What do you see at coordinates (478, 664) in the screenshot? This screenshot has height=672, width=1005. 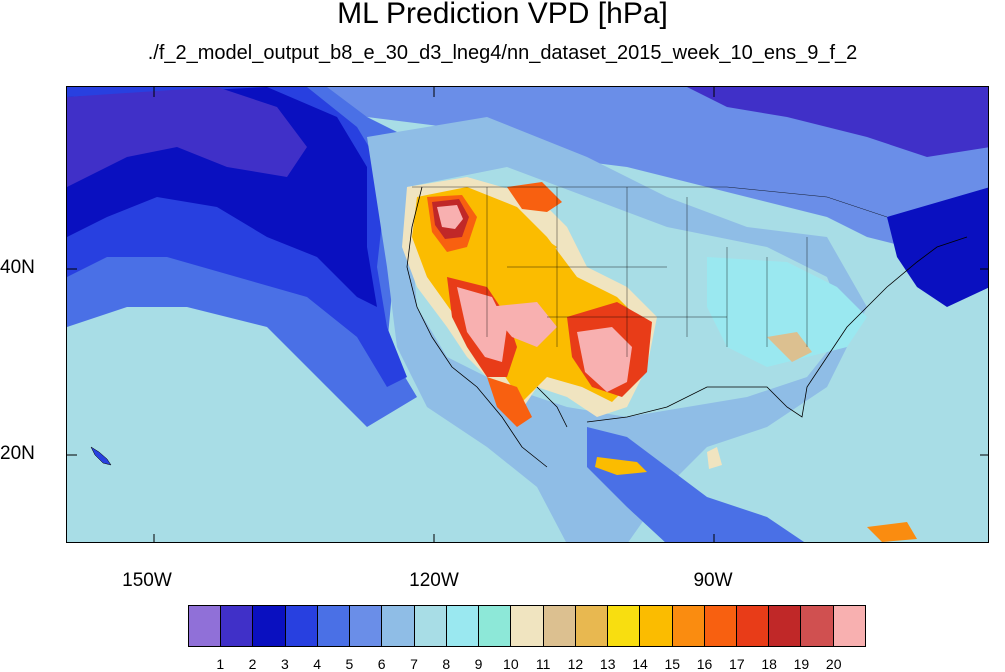 I see `colorbar-label: 9` at bounding box center [478, 664].